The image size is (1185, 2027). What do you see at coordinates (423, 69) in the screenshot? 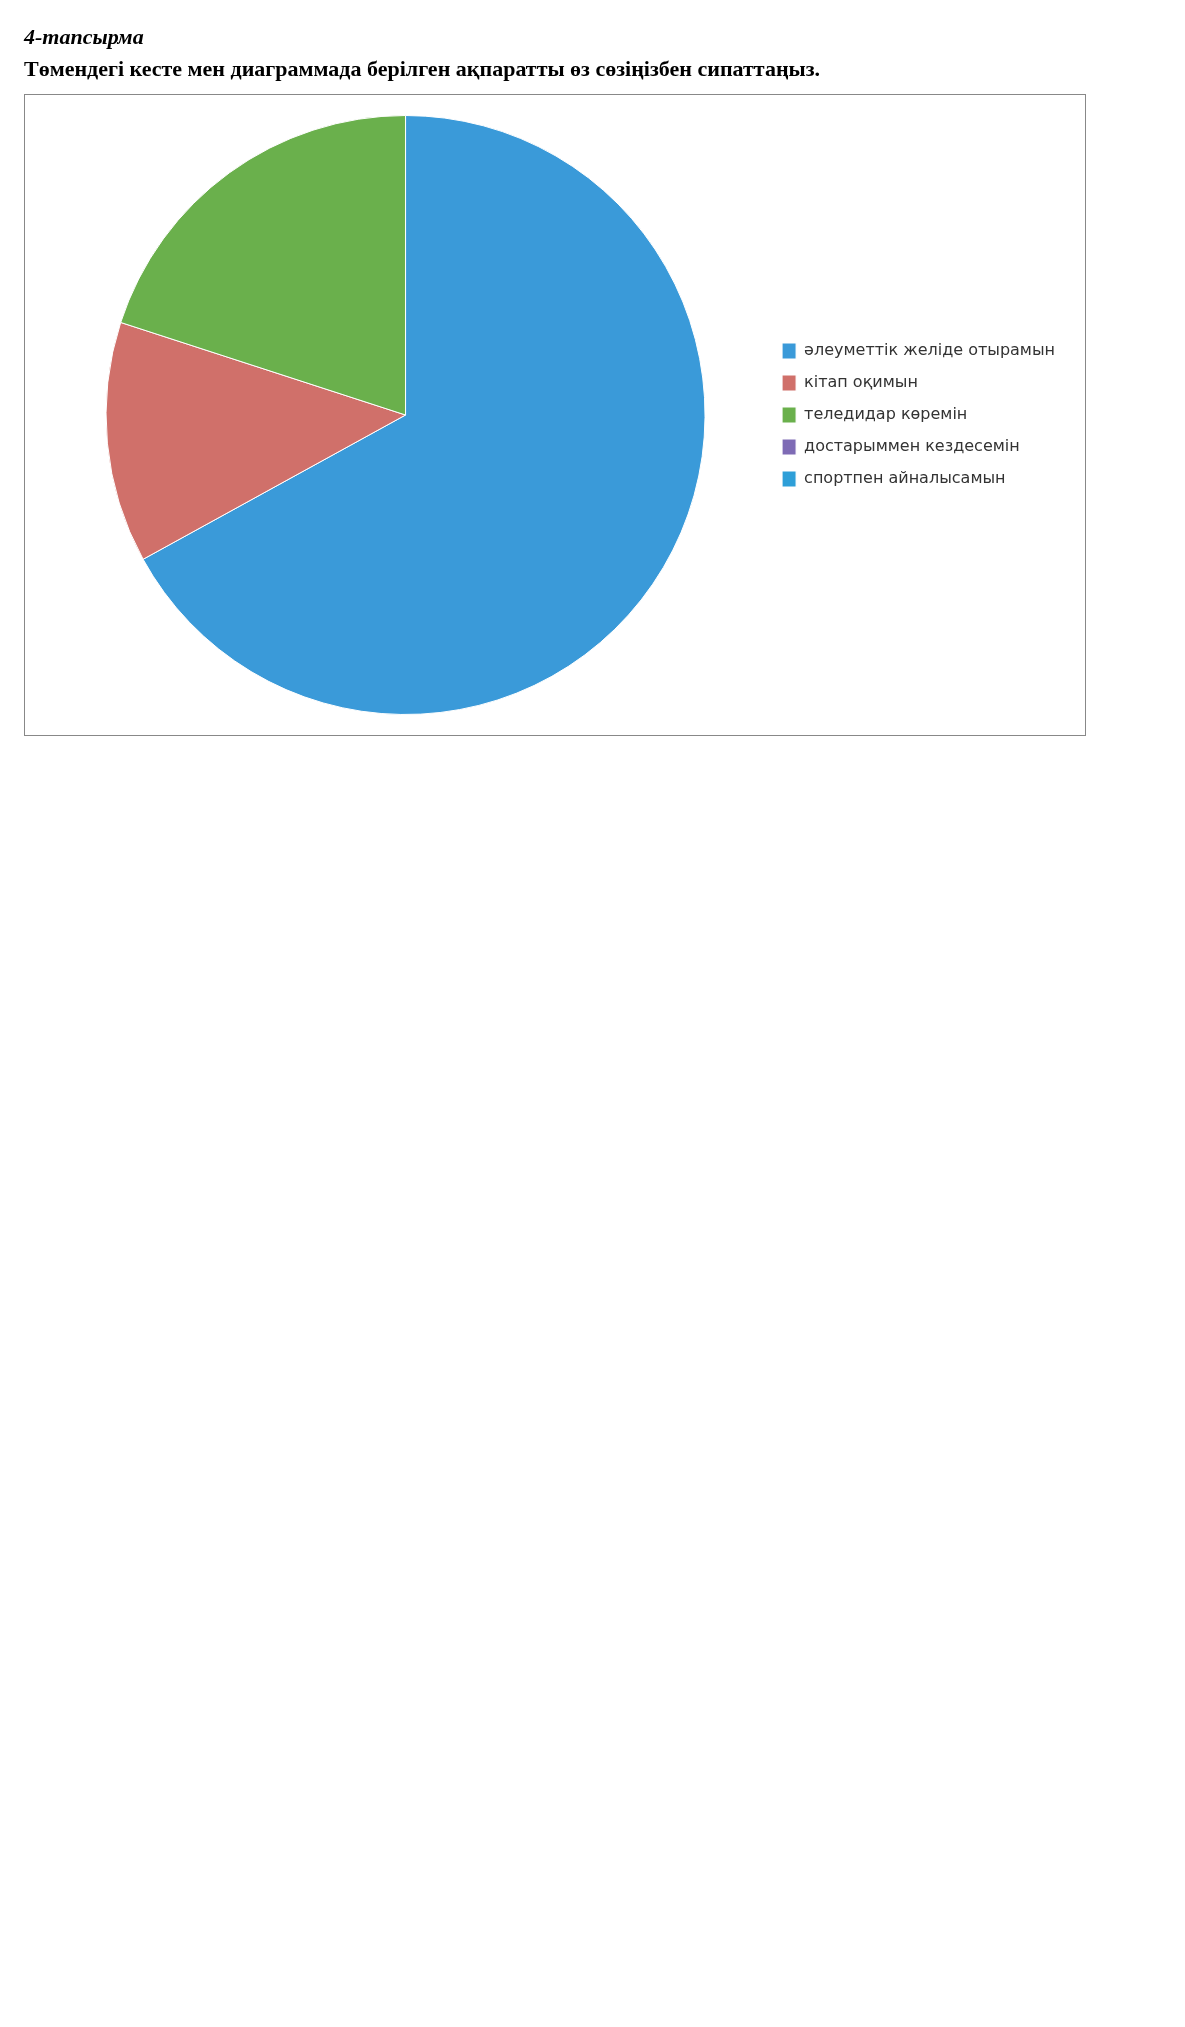
I see `chart-subtitle: Төмендегі кесте мен диаграммада берілген ақпаратты өз сөзіңізбен сипаттаңыз.` at bounding box center [423, 69].